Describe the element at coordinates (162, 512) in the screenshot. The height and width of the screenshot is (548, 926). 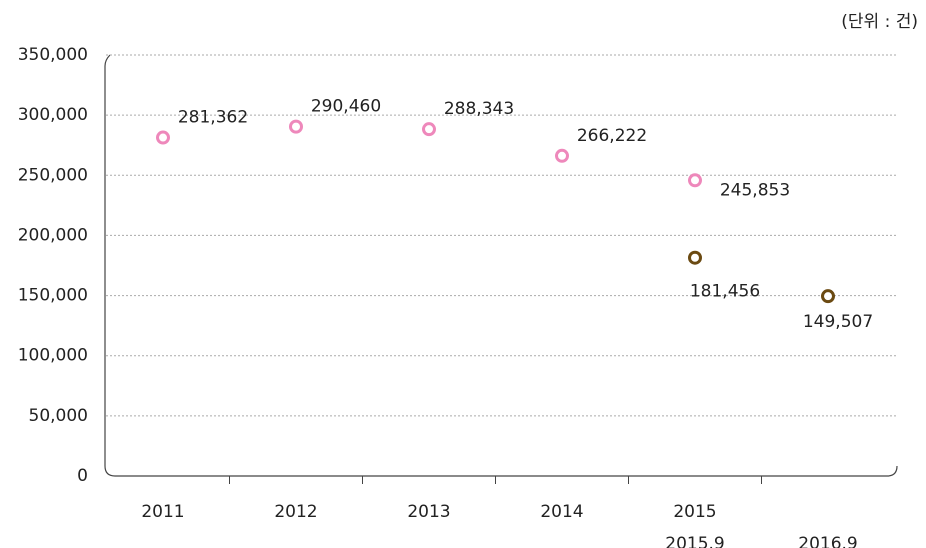
I see `x-tick-label: 2011` at that location.